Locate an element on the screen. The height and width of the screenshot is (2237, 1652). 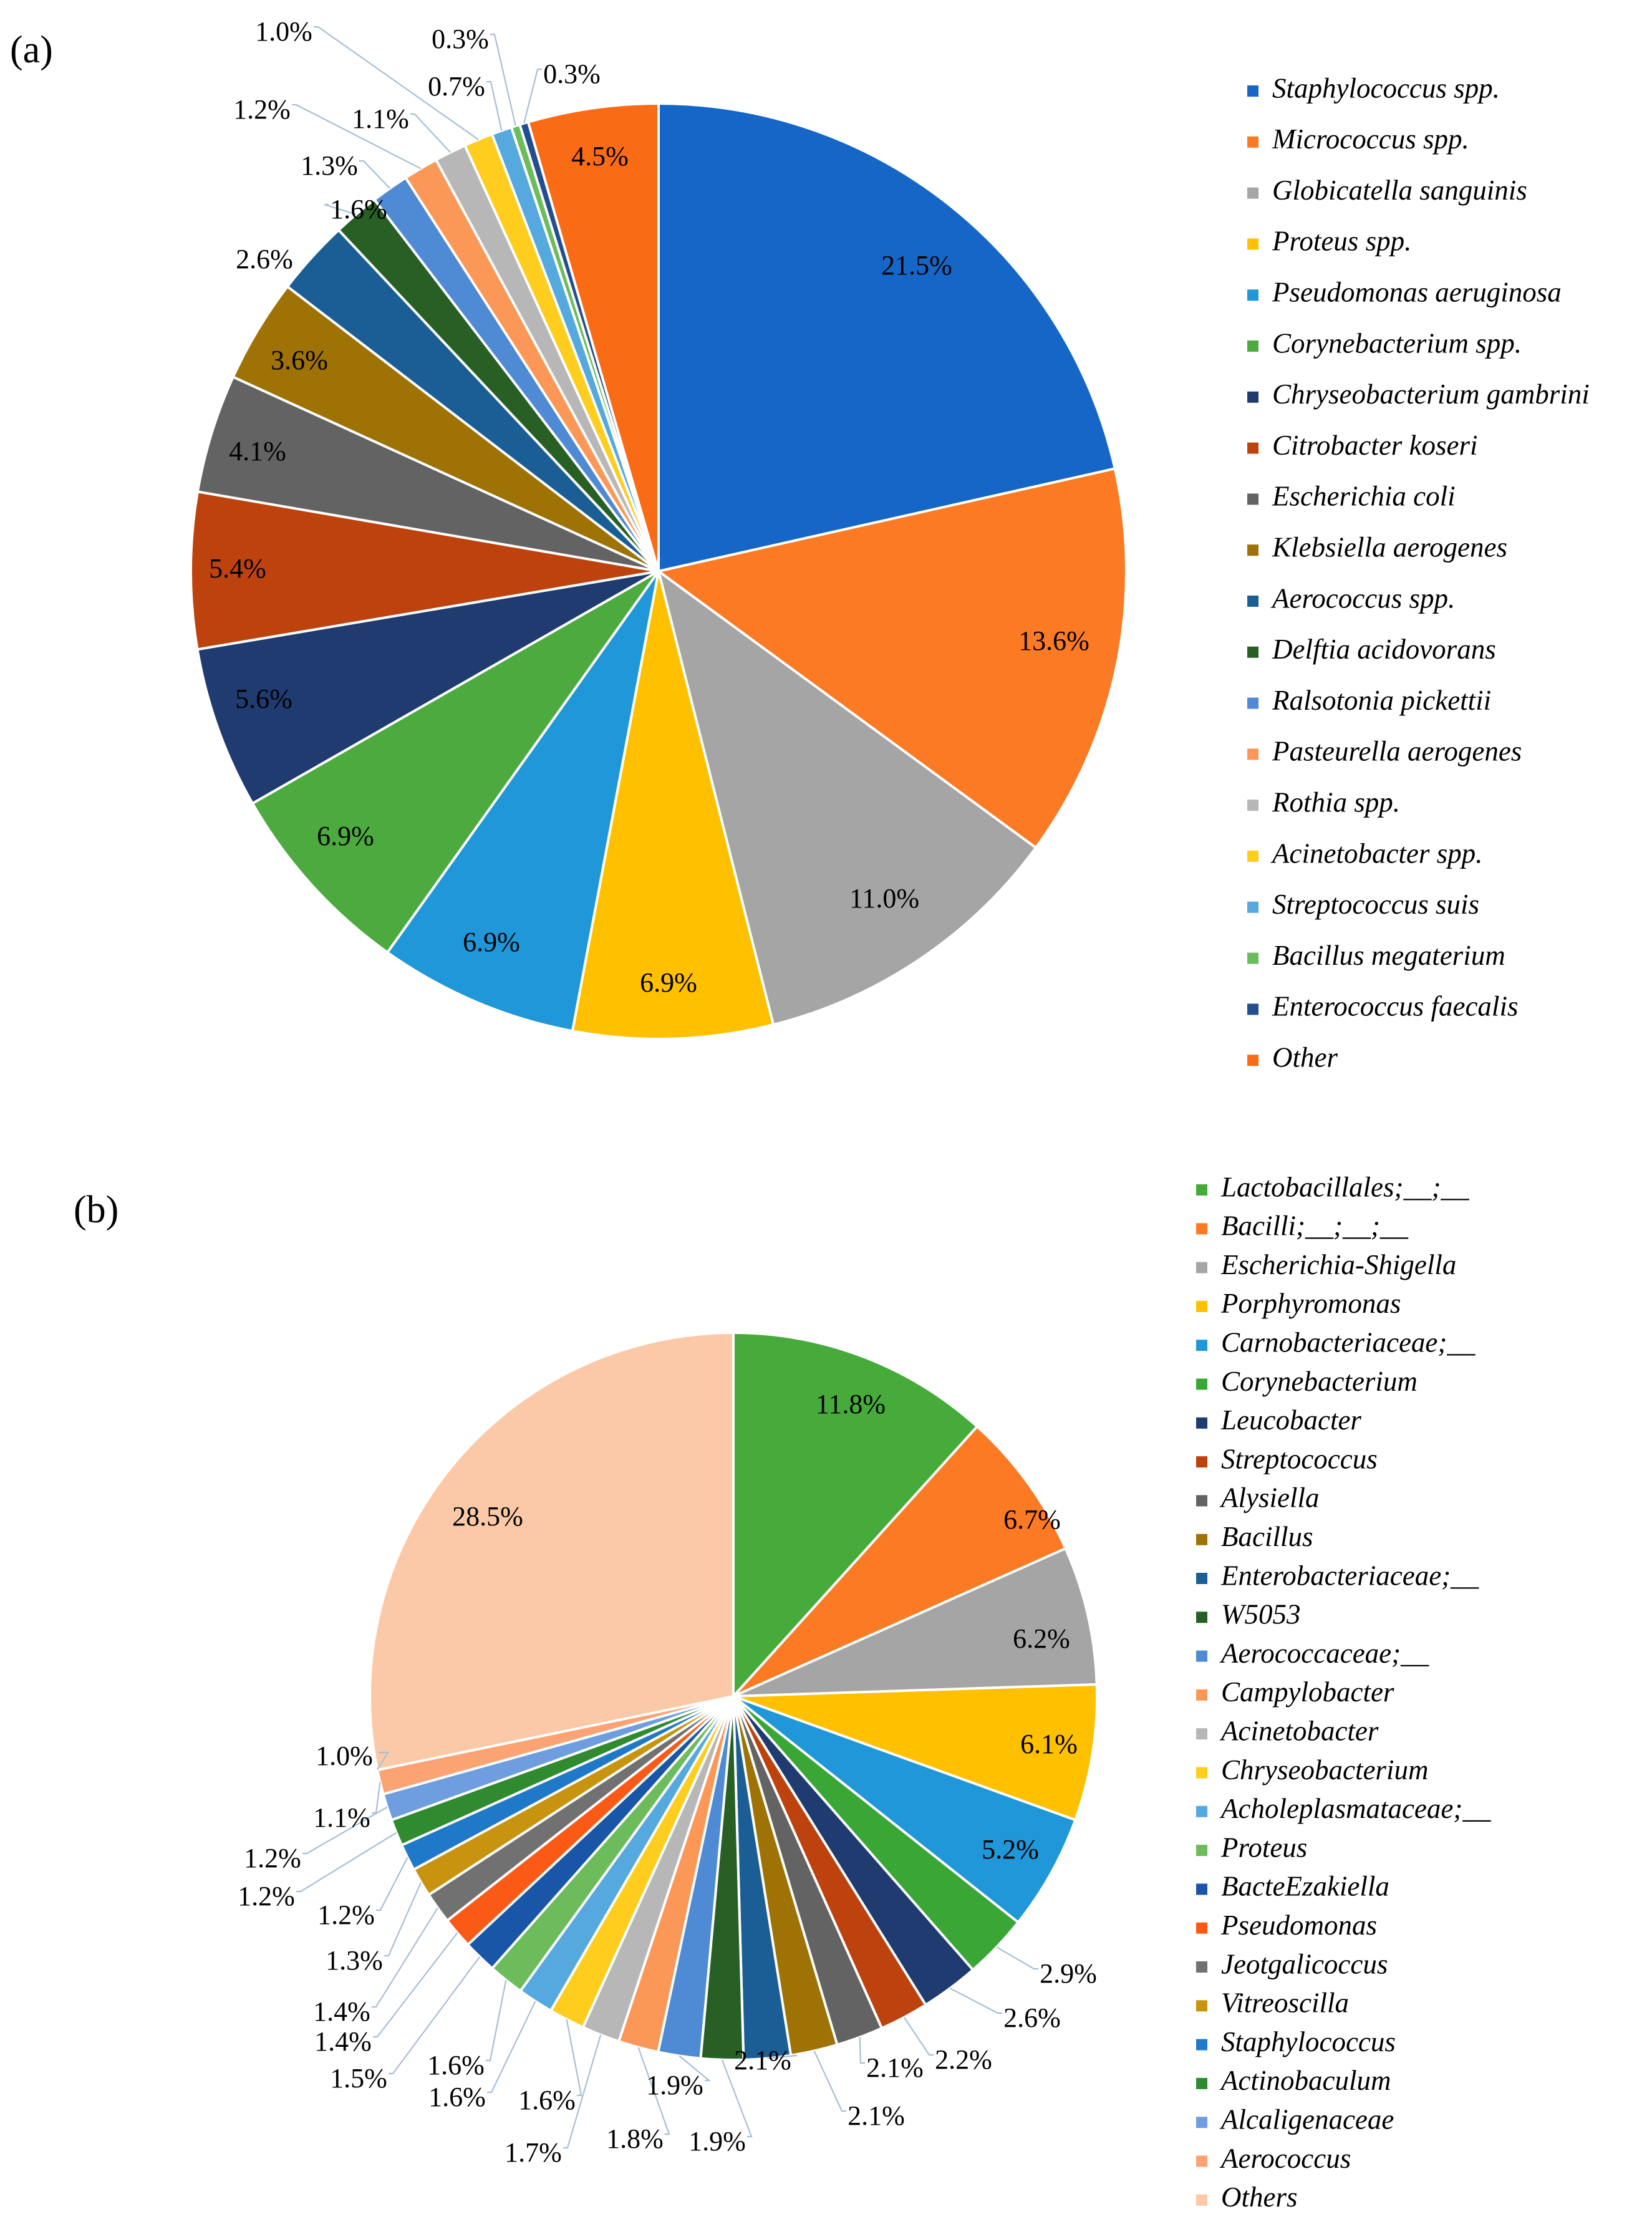
data-label-vitreoscilla: 1.3% is located at coordinates (354, 1960).